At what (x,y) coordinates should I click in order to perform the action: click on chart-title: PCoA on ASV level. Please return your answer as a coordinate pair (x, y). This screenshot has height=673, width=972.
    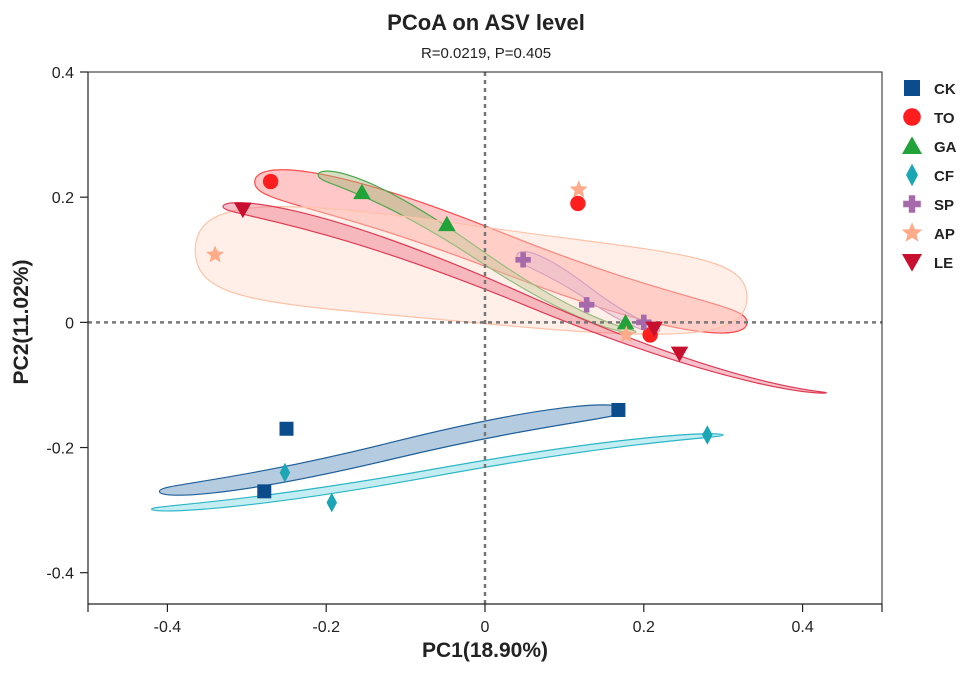
    Looking at the image, I should click on (486, 22).